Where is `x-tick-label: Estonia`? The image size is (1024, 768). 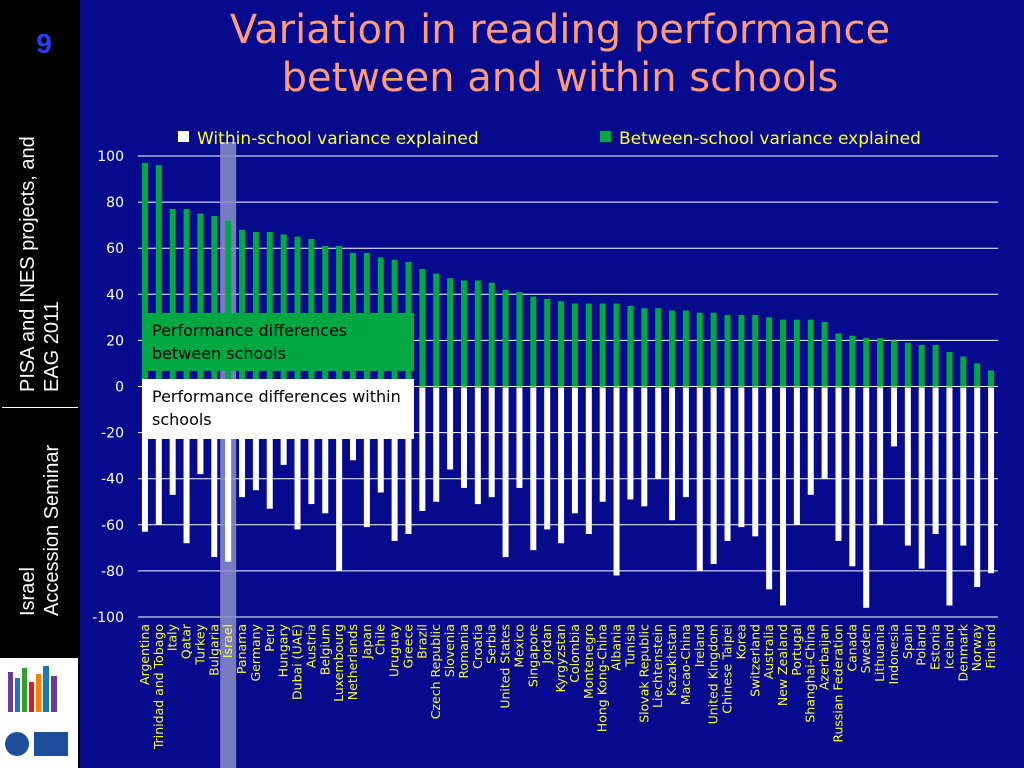
x-tick-label: Estonia is located at coordinates (935, 647).